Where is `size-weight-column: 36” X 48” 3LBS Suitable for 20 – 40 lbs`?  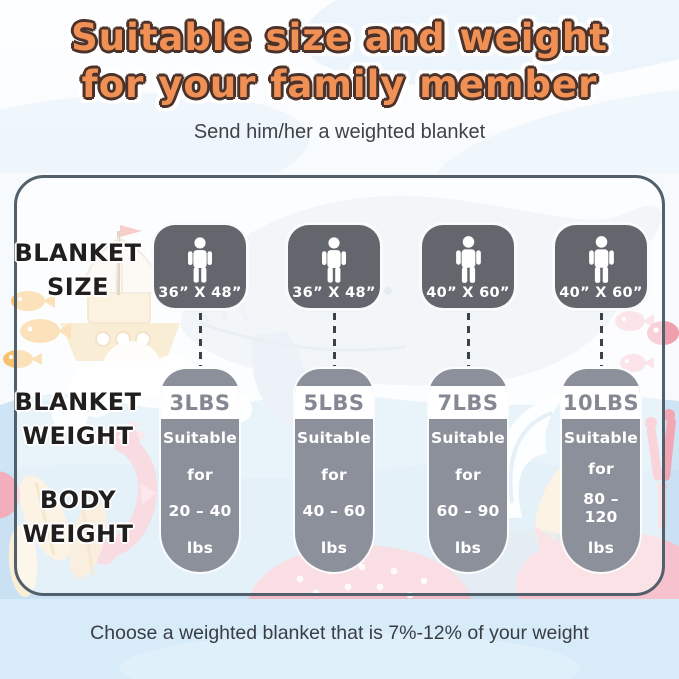
size-weight-column: 36” X 48” 3LBS Suitable for 20 – 40 lbs is located at coordinates (200, 400).